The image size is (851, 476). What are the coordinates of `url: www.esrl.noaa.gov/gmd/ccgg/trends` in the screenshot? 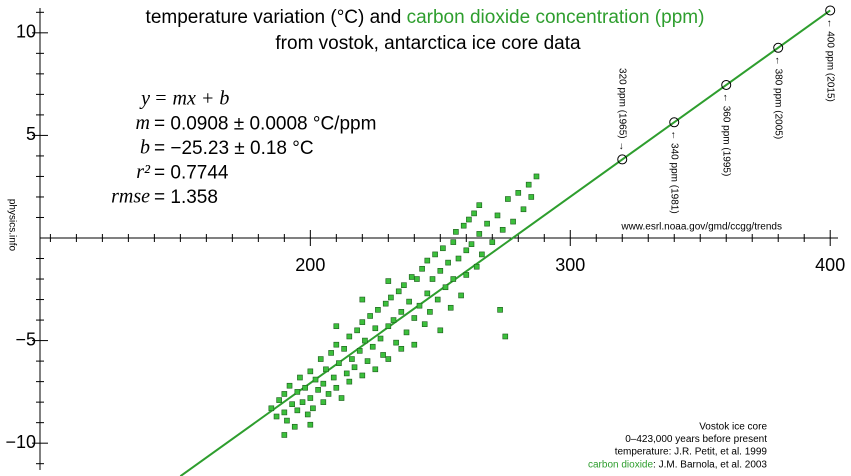 It's located at (701, 227).